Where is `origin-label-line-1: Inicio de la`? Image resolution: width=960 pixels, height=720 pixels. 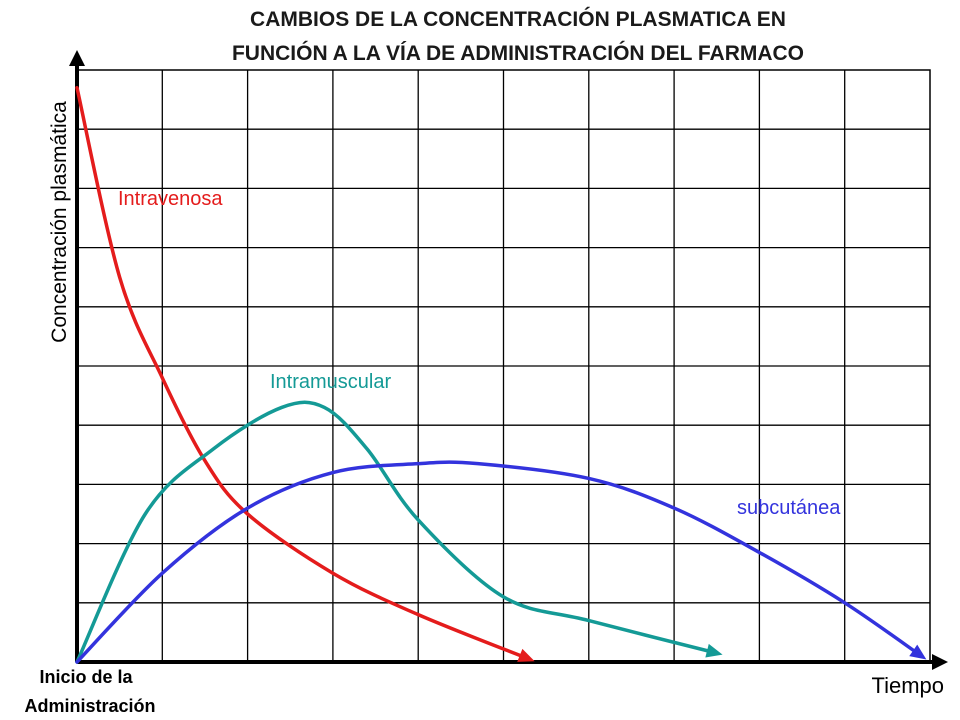 origin-label-line-1: Inicio de la is located at coordinates (86, 677).